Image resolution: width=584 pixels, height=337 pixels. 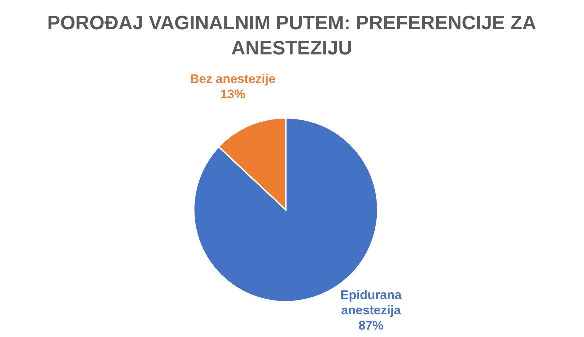 I want to click on data-label: 87%, so click(x=371, y=325).